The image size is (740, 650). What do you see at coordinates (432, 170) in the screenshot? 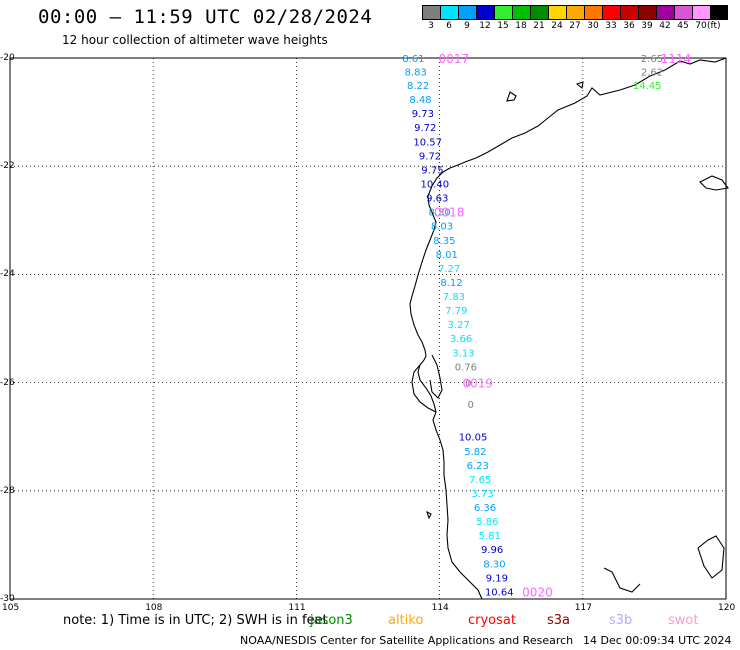
I see `wave-height-value: 9.75` at bounding box center [432, 170].